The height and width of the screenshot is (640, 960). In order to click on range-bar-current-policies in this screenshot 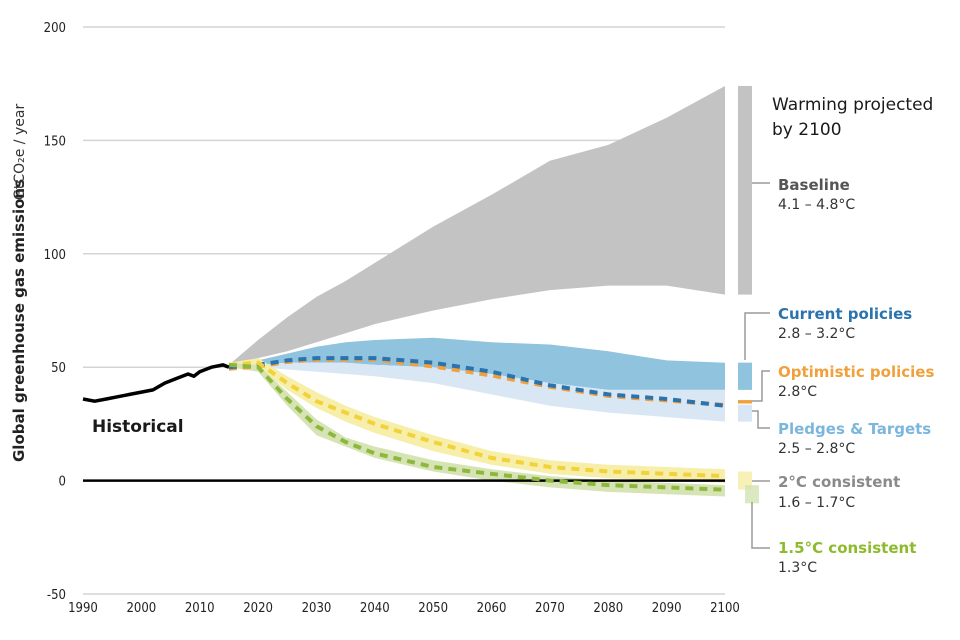, I will do `click(745, 376)`.